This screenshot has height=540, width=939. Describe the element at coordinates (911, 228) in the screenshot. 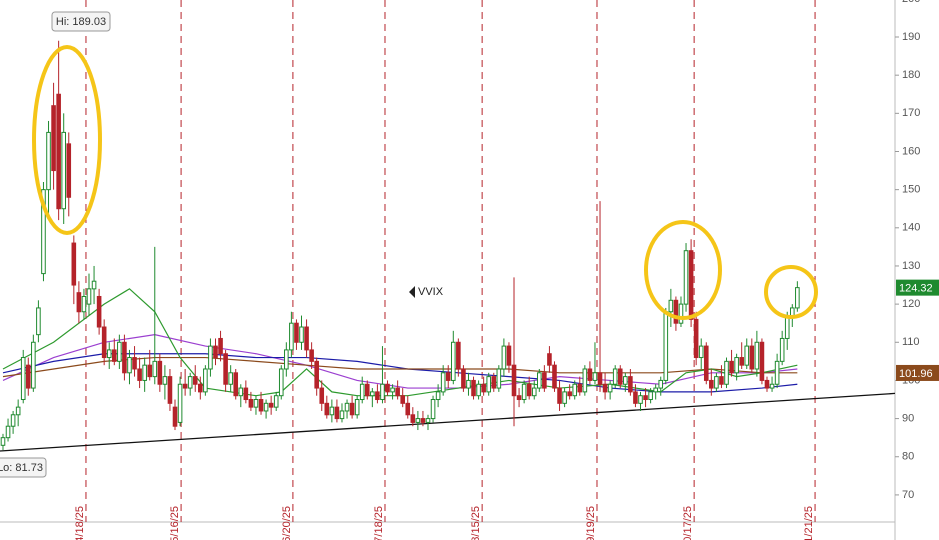

I see `y-tick-label: 140` at that location.